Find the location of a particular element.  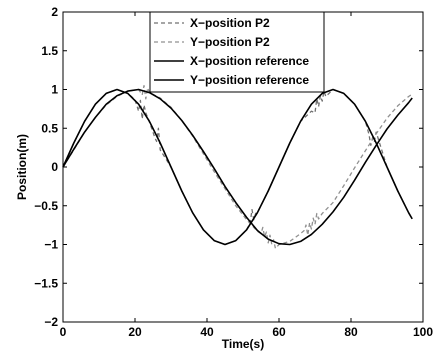

x-tick-label: 40 is located at coordinates (207, 332).